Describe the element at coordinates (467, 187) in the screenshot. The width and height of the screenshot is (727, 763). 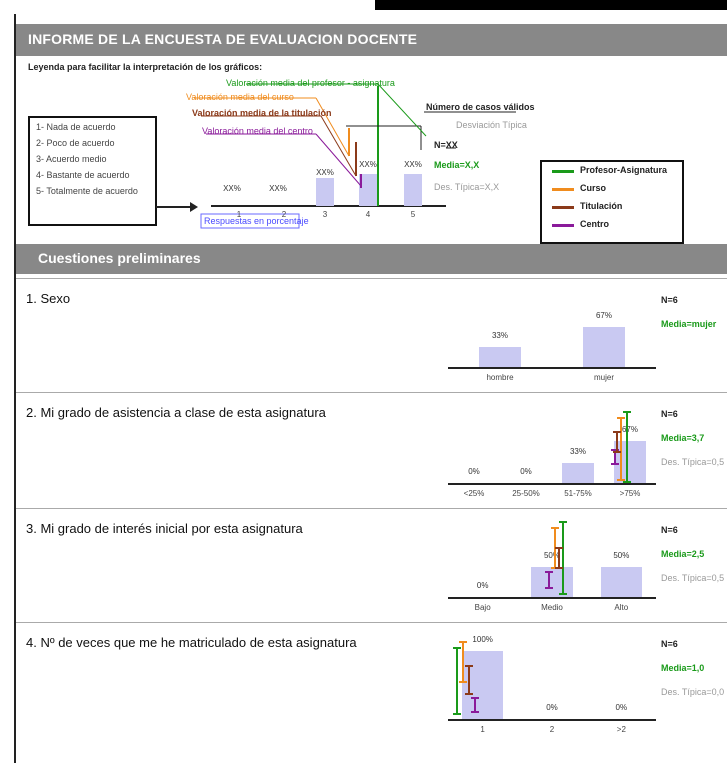
I see `ann-dt: Des. Típica=X,X` at that location.